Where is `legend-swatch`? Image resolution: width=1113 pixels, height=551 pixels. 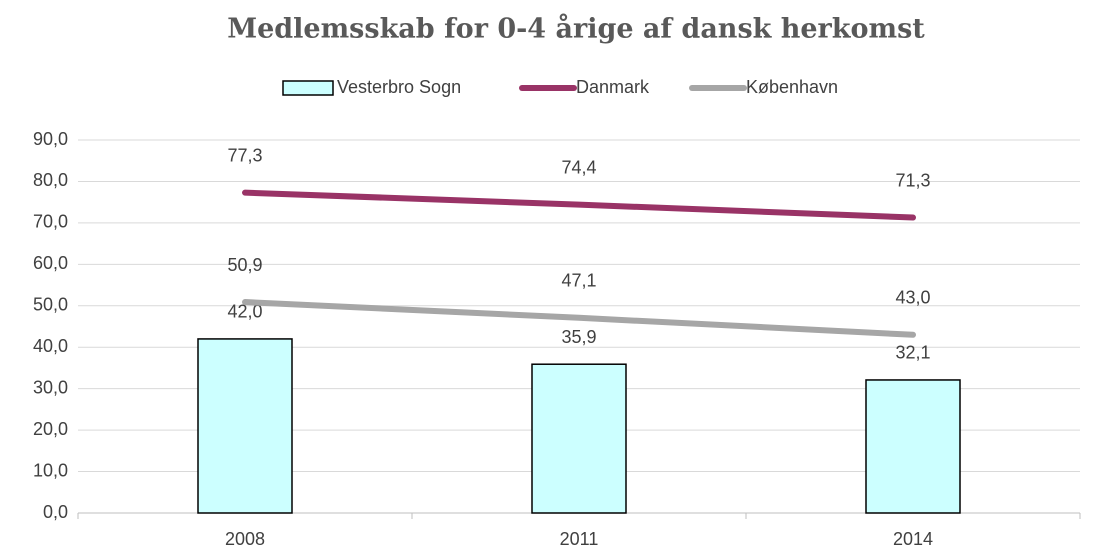
legend-swatch is located at coordinates (308, 88).